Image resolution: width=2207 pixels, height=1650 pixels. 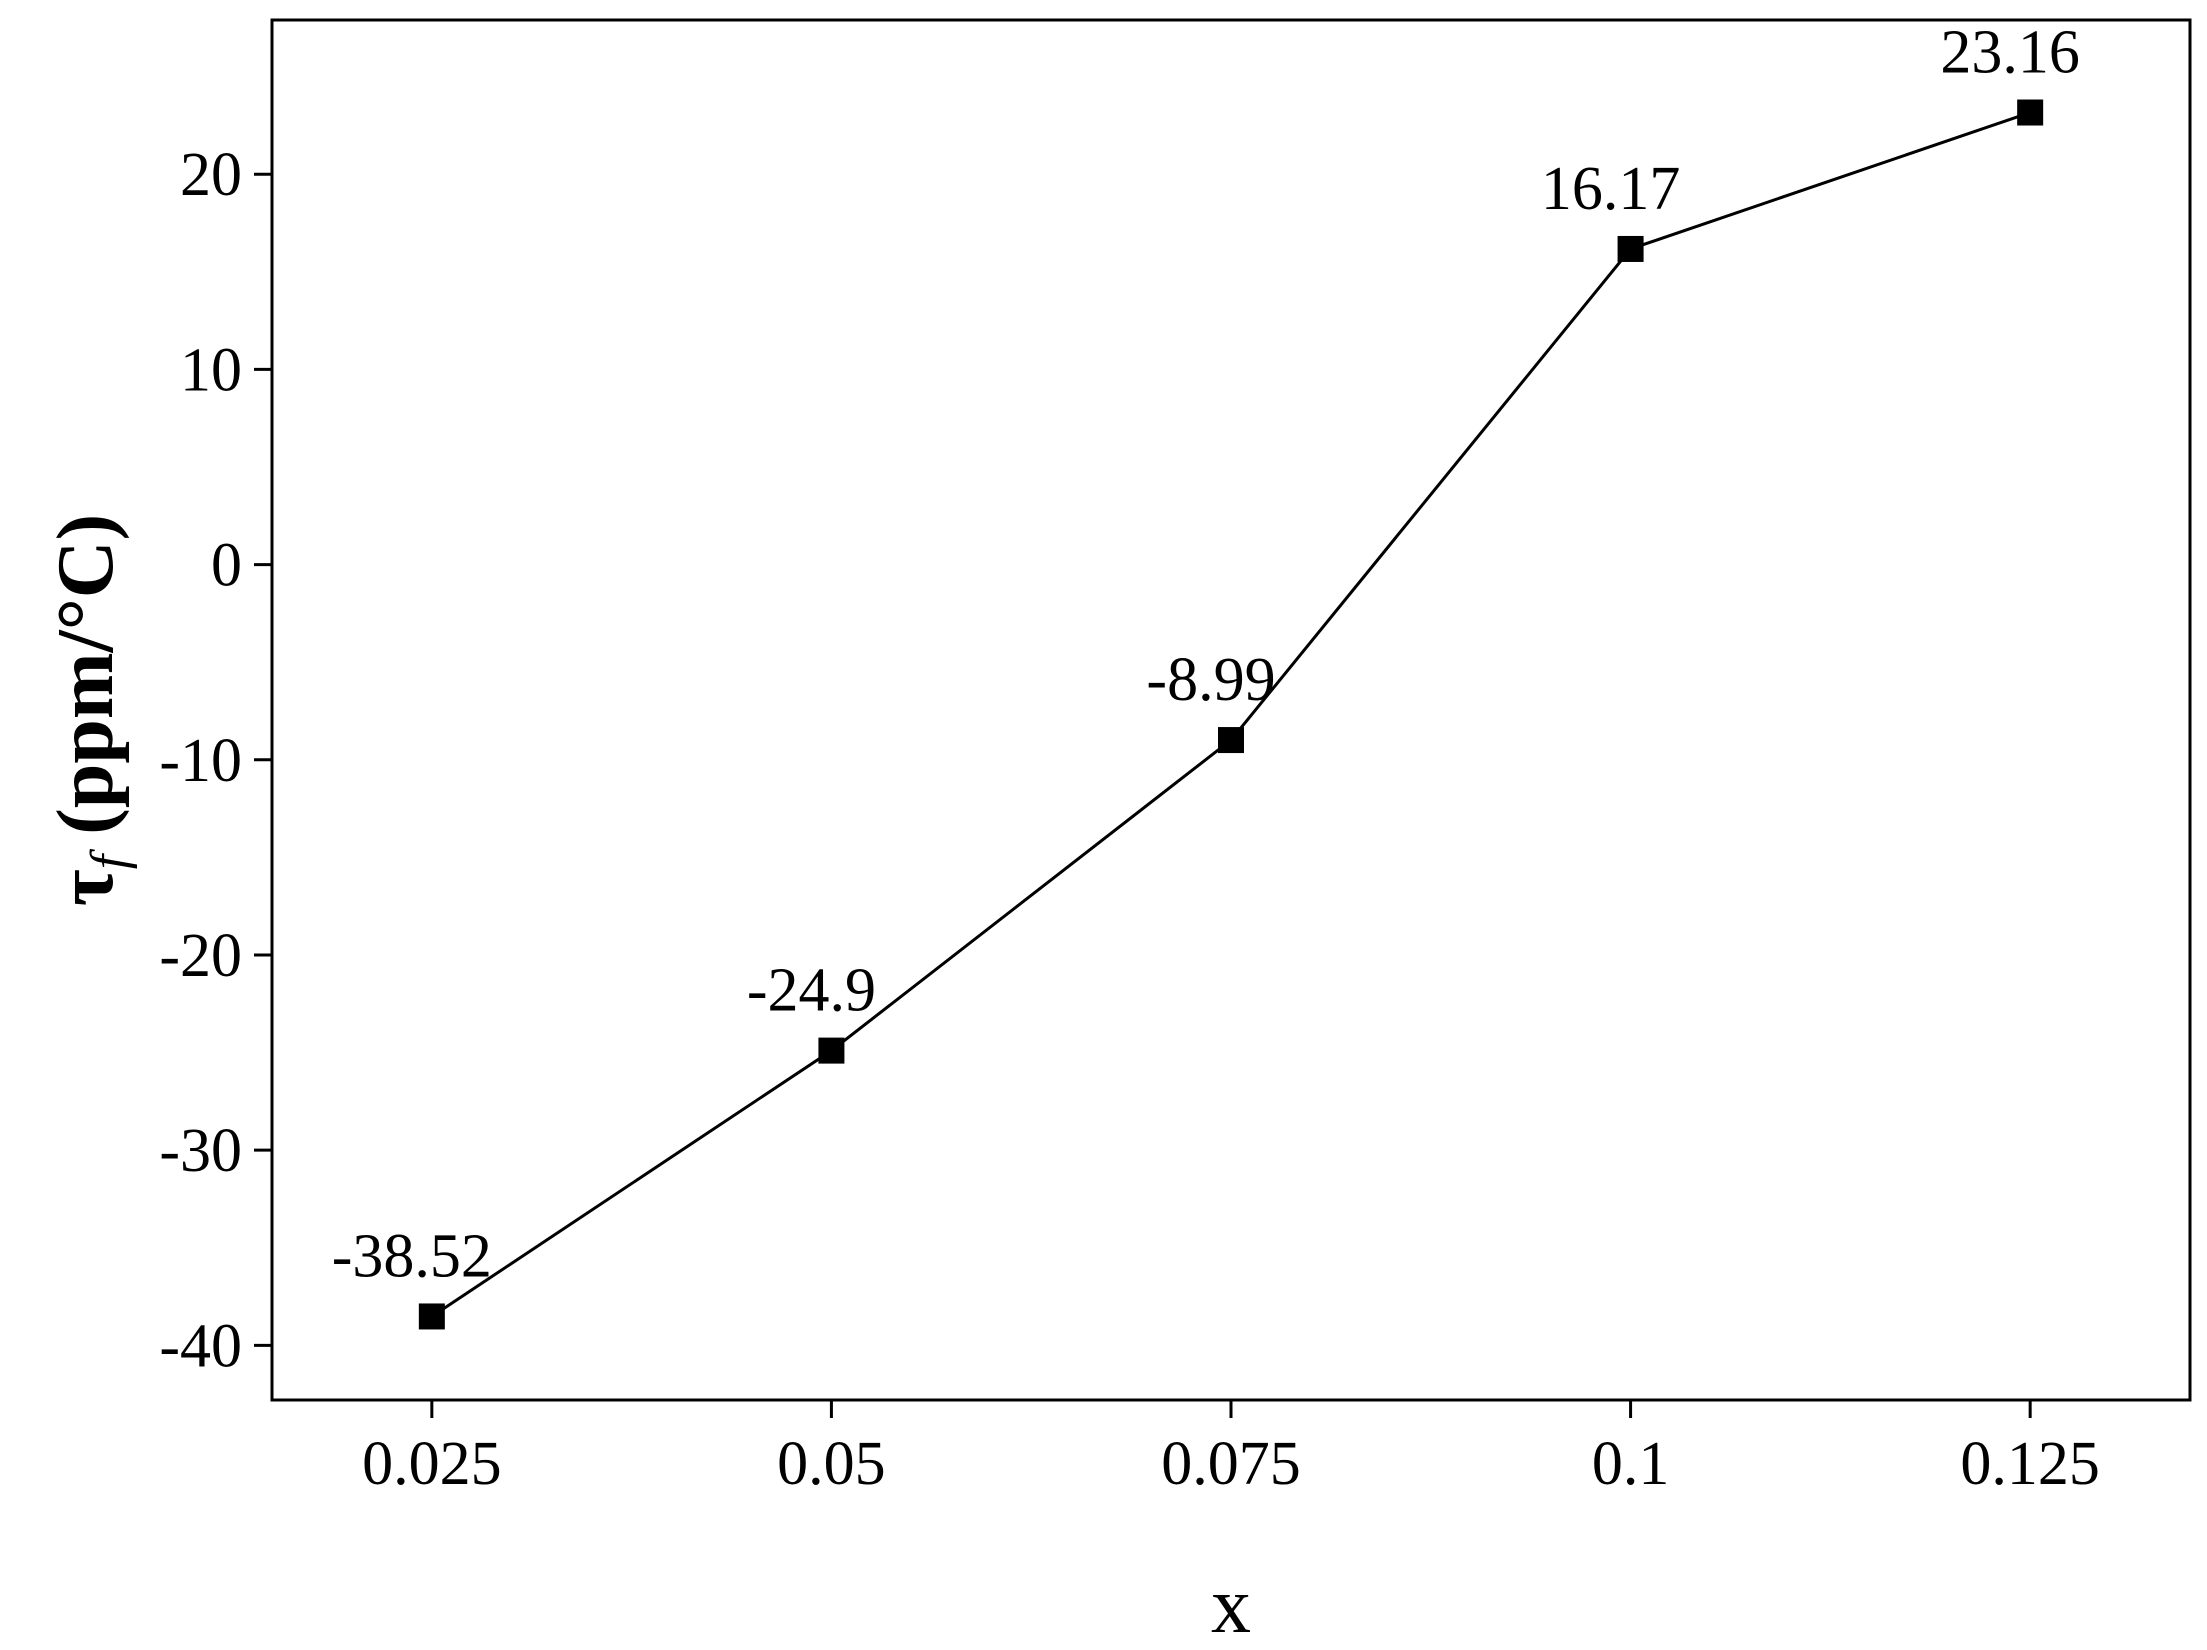 I want to click on data-label: -38.52, so click(x=412, y=1256).